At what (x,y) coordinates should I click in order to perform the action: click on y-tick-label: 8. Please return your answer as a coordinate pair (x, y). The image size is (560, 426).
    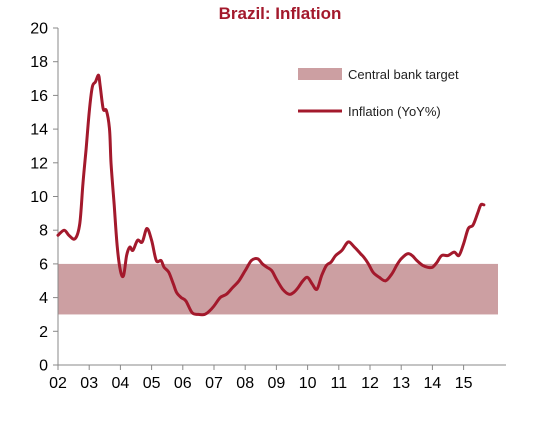
    Looking at the image, I should click on (43, 231).